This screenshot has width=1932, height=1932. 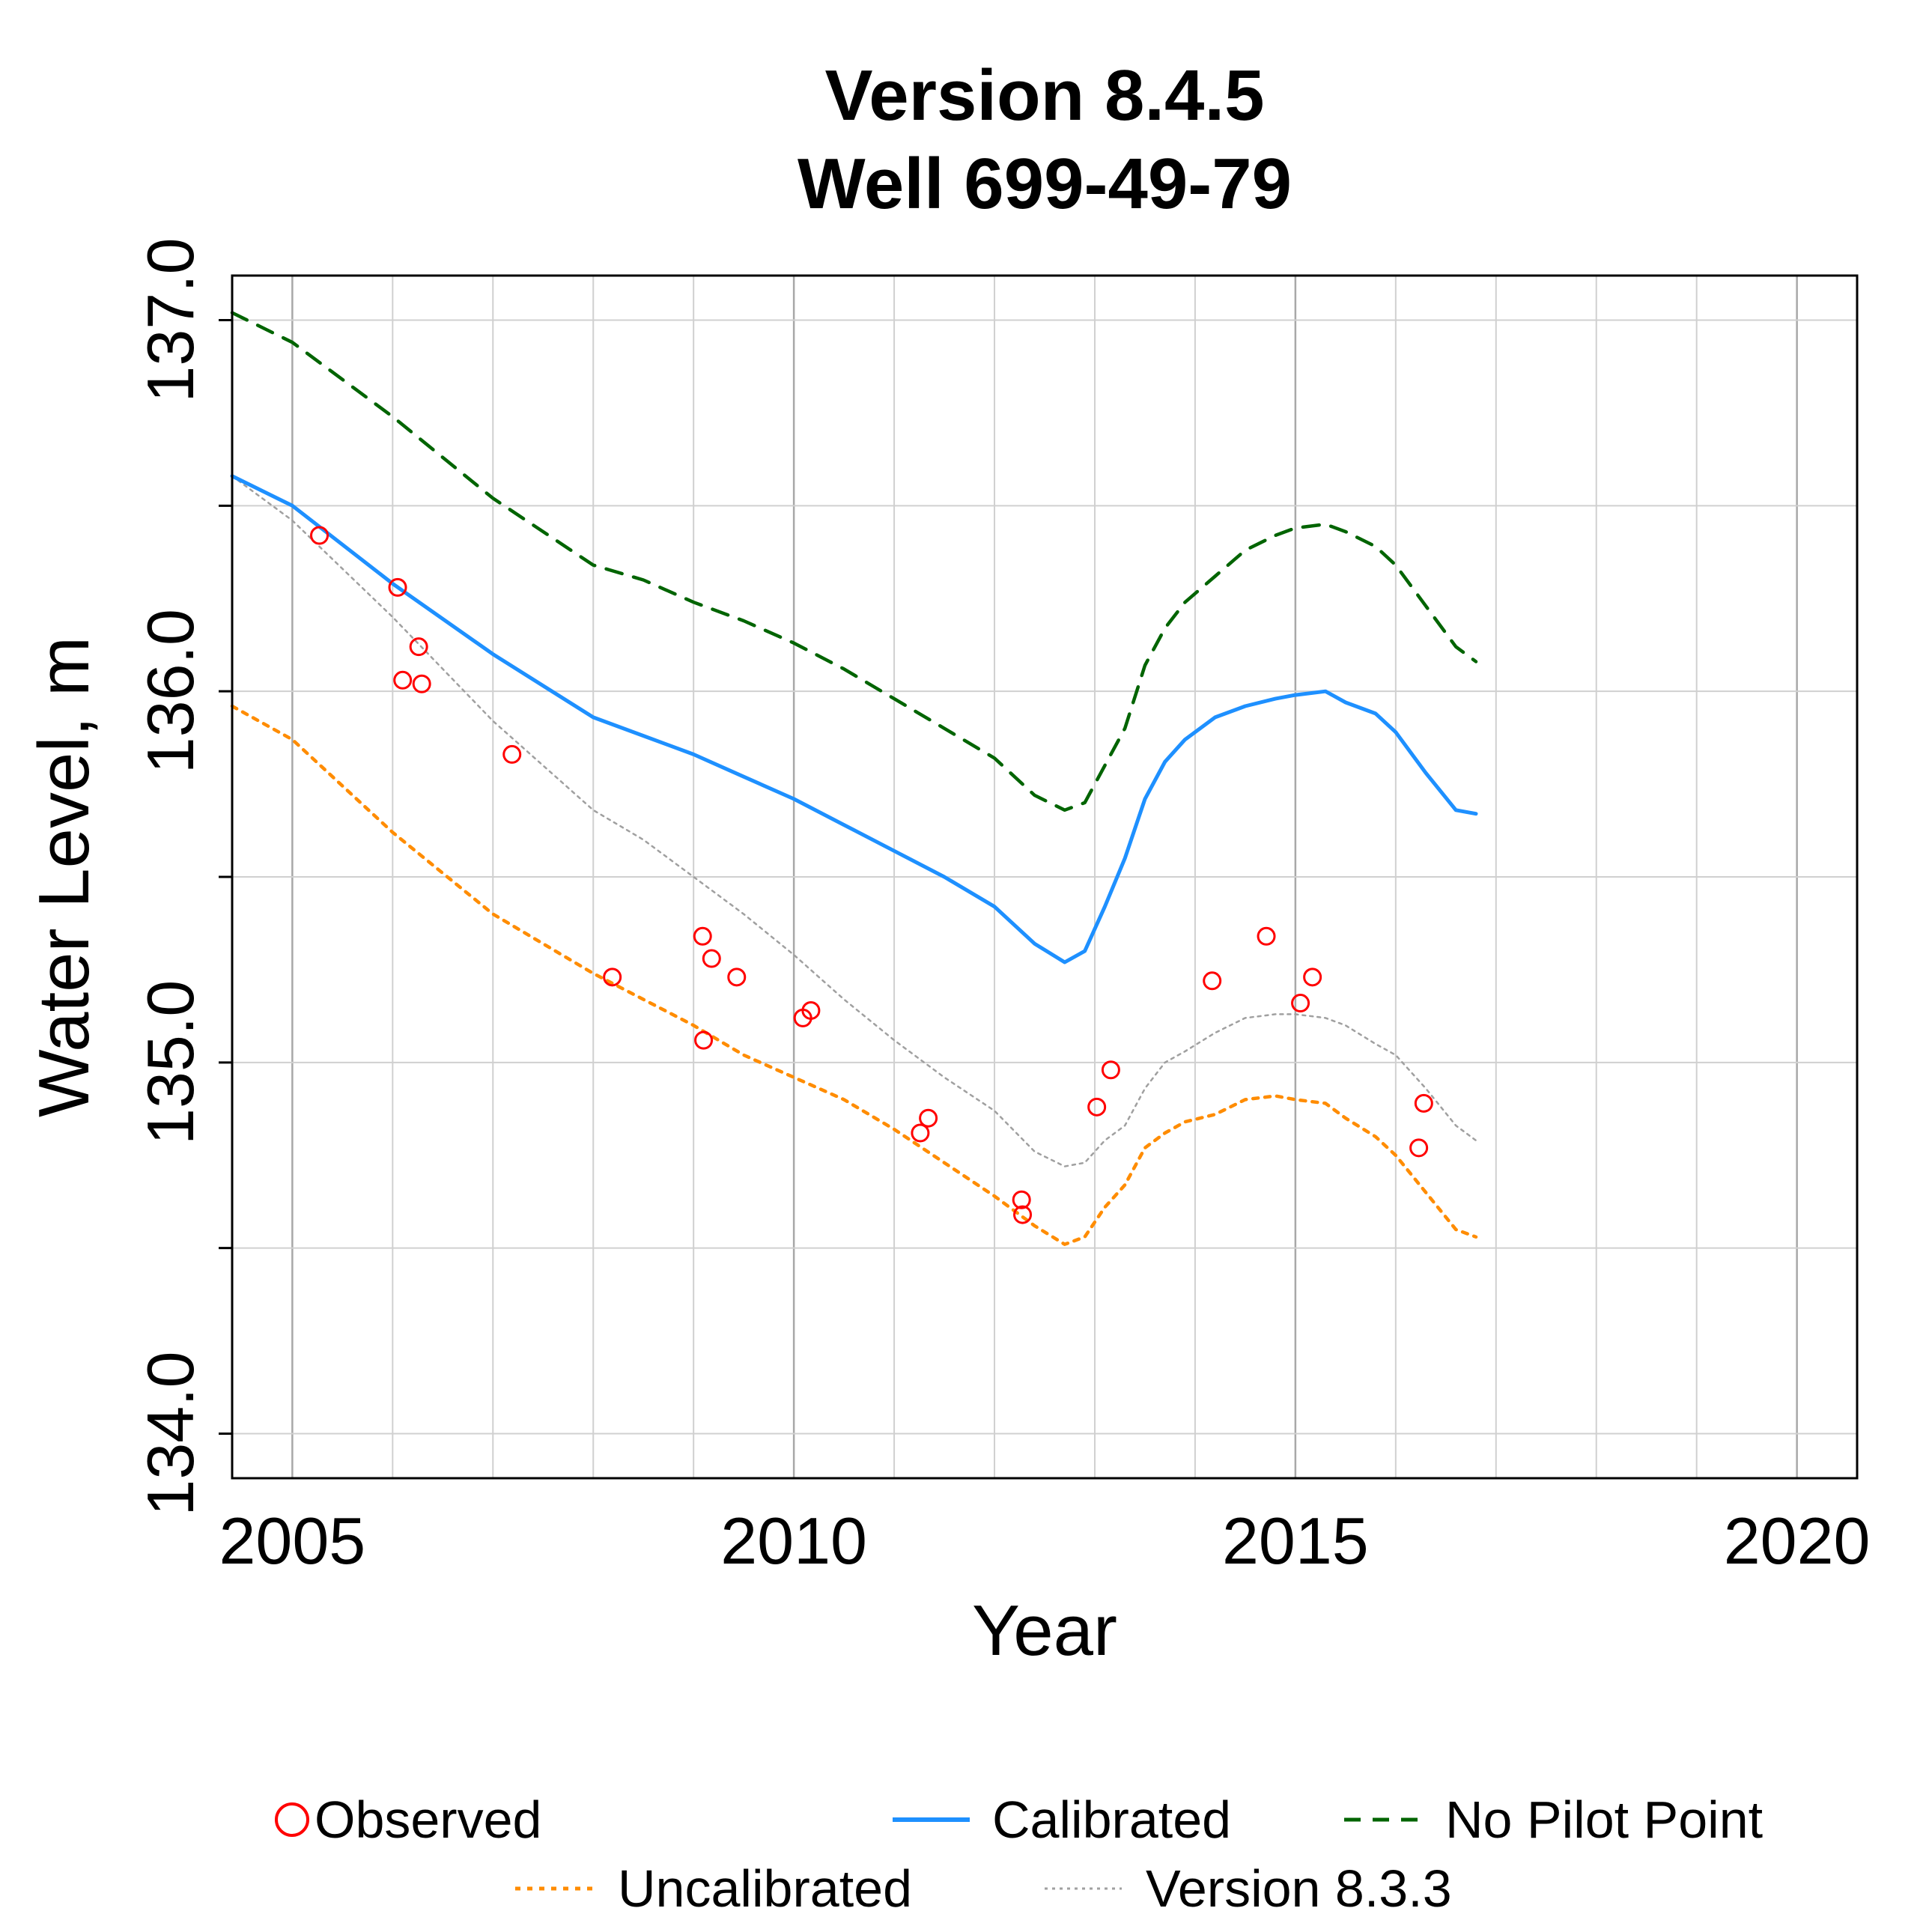 What do you see at coordinates (1295, 1541) in the screenshot?
I see `x-tick-label: 2015` at bounding box center [1295, 1541].